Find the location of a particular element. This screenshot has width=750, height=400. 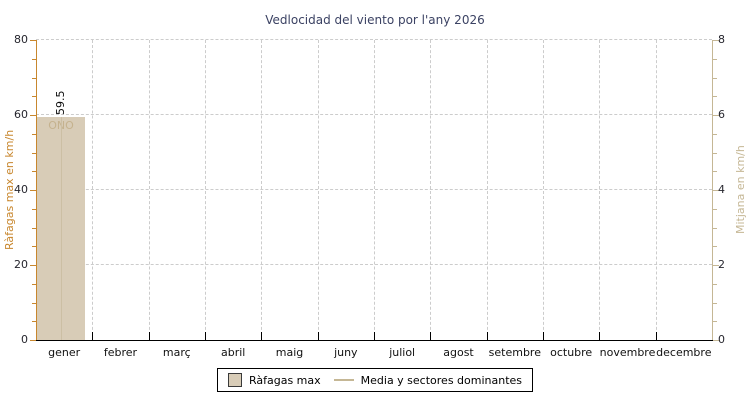

right-tick-label: 0 is located at coordinates (721, 339).